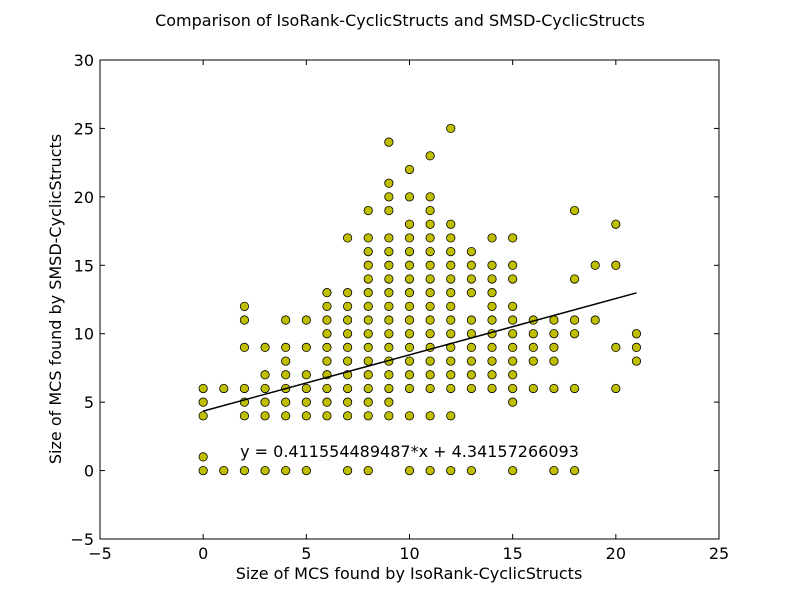 Image resolution: width=800 pixels, height=600 pixels. I want to click on x-tick-label: 15, so click(512, 553).